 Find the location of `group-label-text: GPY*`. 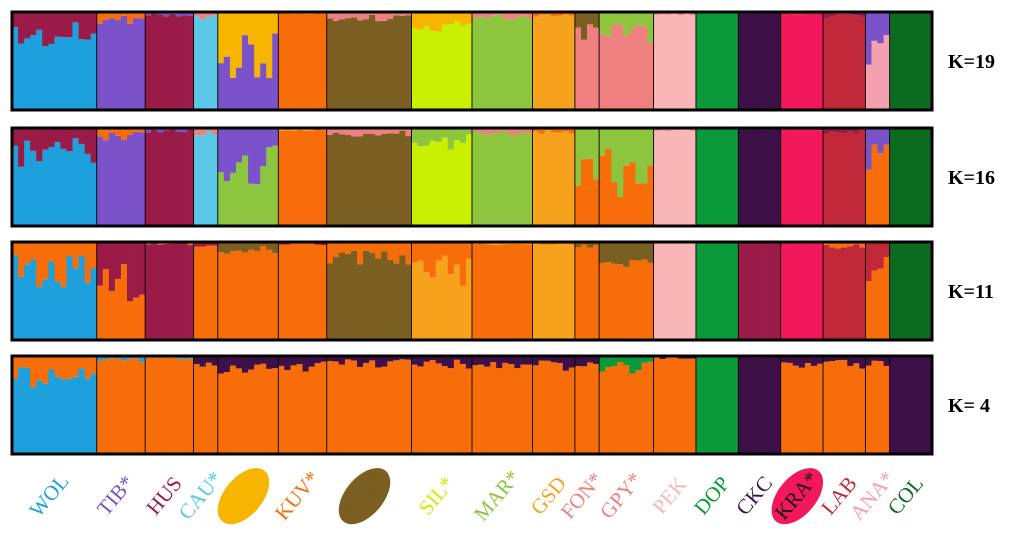

group-label-text: GPY* is located at coordinates (621, 496).